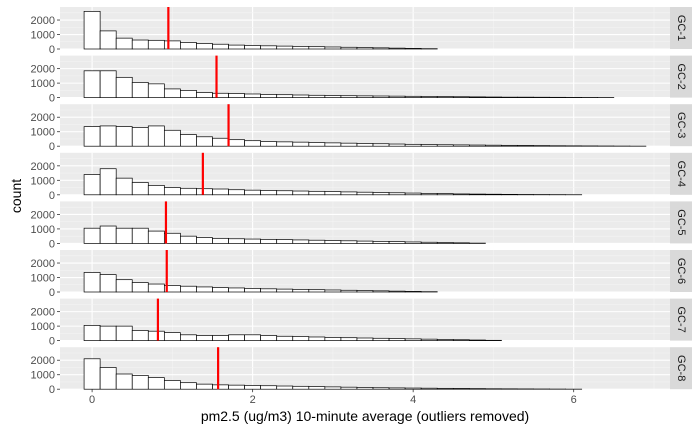 This screenshot has width=700, height=432. I want to click on x-tick-label: 0, so click(92, 400).